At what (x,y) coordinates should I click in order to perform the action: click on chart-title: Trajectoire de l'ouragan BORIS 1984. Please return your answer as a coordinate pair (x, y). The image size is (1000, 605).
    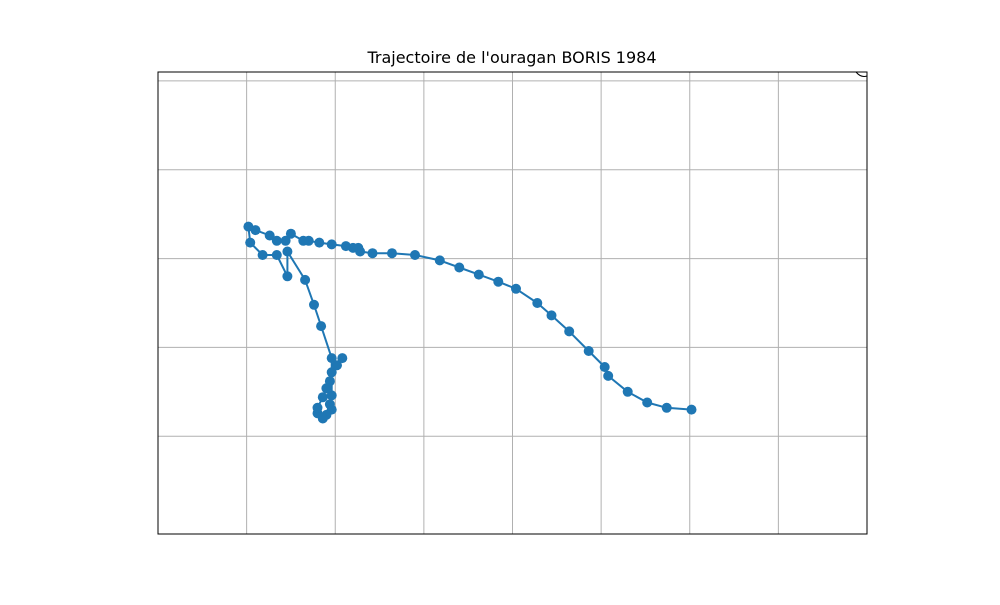
    Looking at the image, I should click on (511, 57).